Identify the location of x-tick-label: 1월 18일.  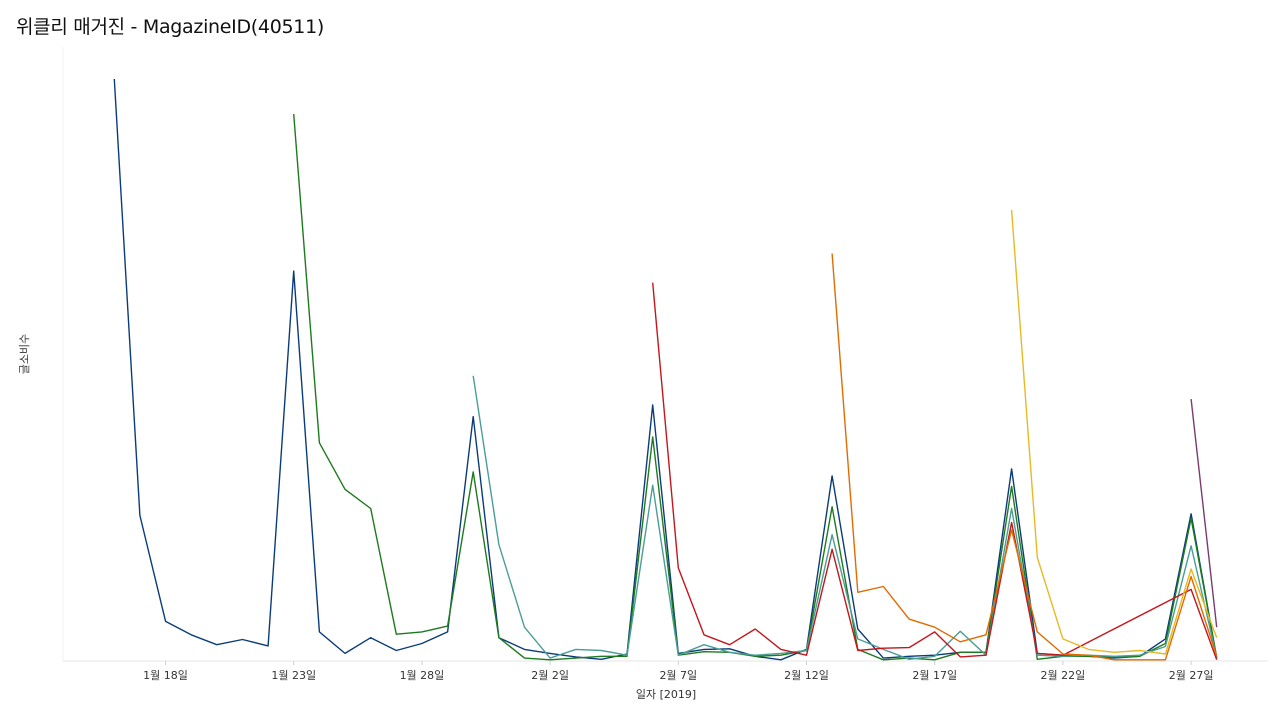
(165, 675).